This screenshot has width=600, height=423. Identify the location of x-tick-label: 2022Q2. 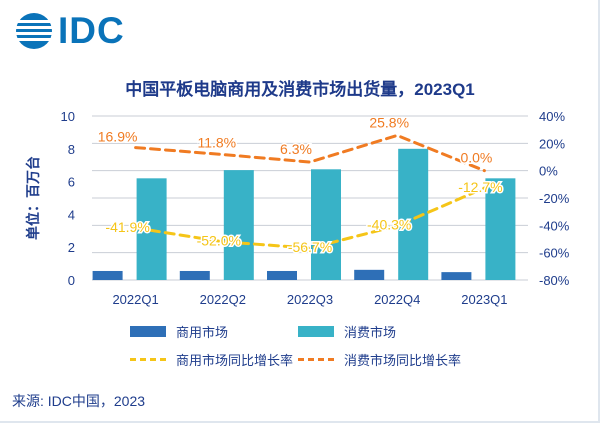
(223, 299).